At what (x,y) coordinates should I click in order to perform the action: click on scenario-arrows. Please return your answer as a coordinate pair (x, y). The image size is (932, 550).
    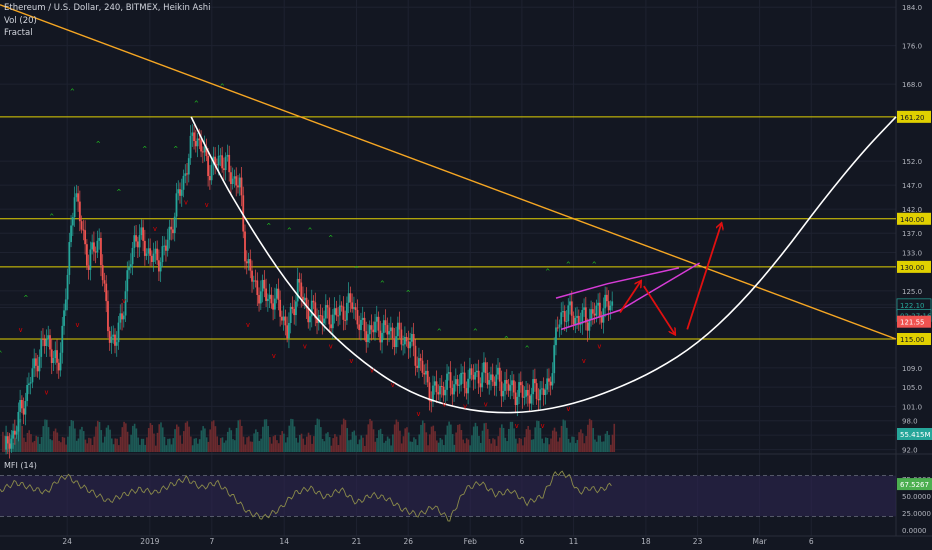
    Looking at the image, I should click on (670, 279).